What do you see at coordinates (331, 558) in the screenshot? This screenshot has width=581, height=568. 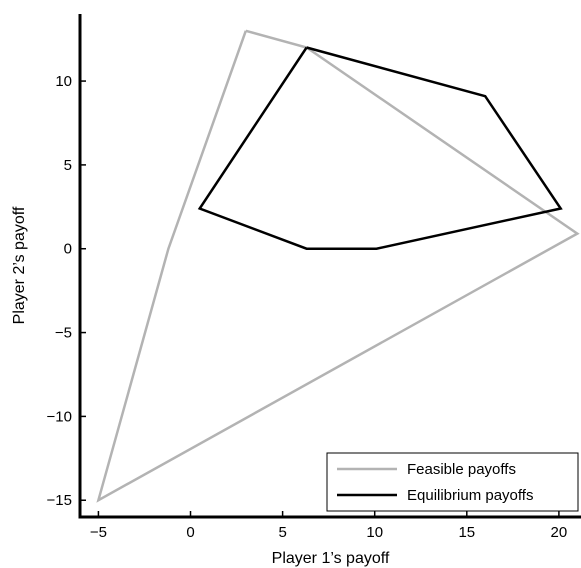 I see `x-axis-label: Player 1’s payoff` at bounding box center [331, 558].